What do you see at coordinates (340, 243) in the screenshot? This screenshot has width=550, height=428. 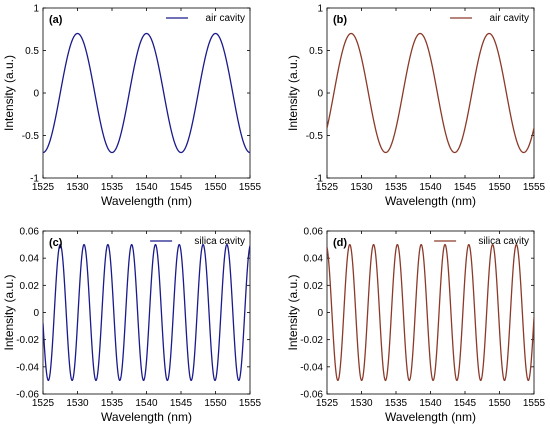 I see `panel-label: (d)` at bounding box center [340, 243].